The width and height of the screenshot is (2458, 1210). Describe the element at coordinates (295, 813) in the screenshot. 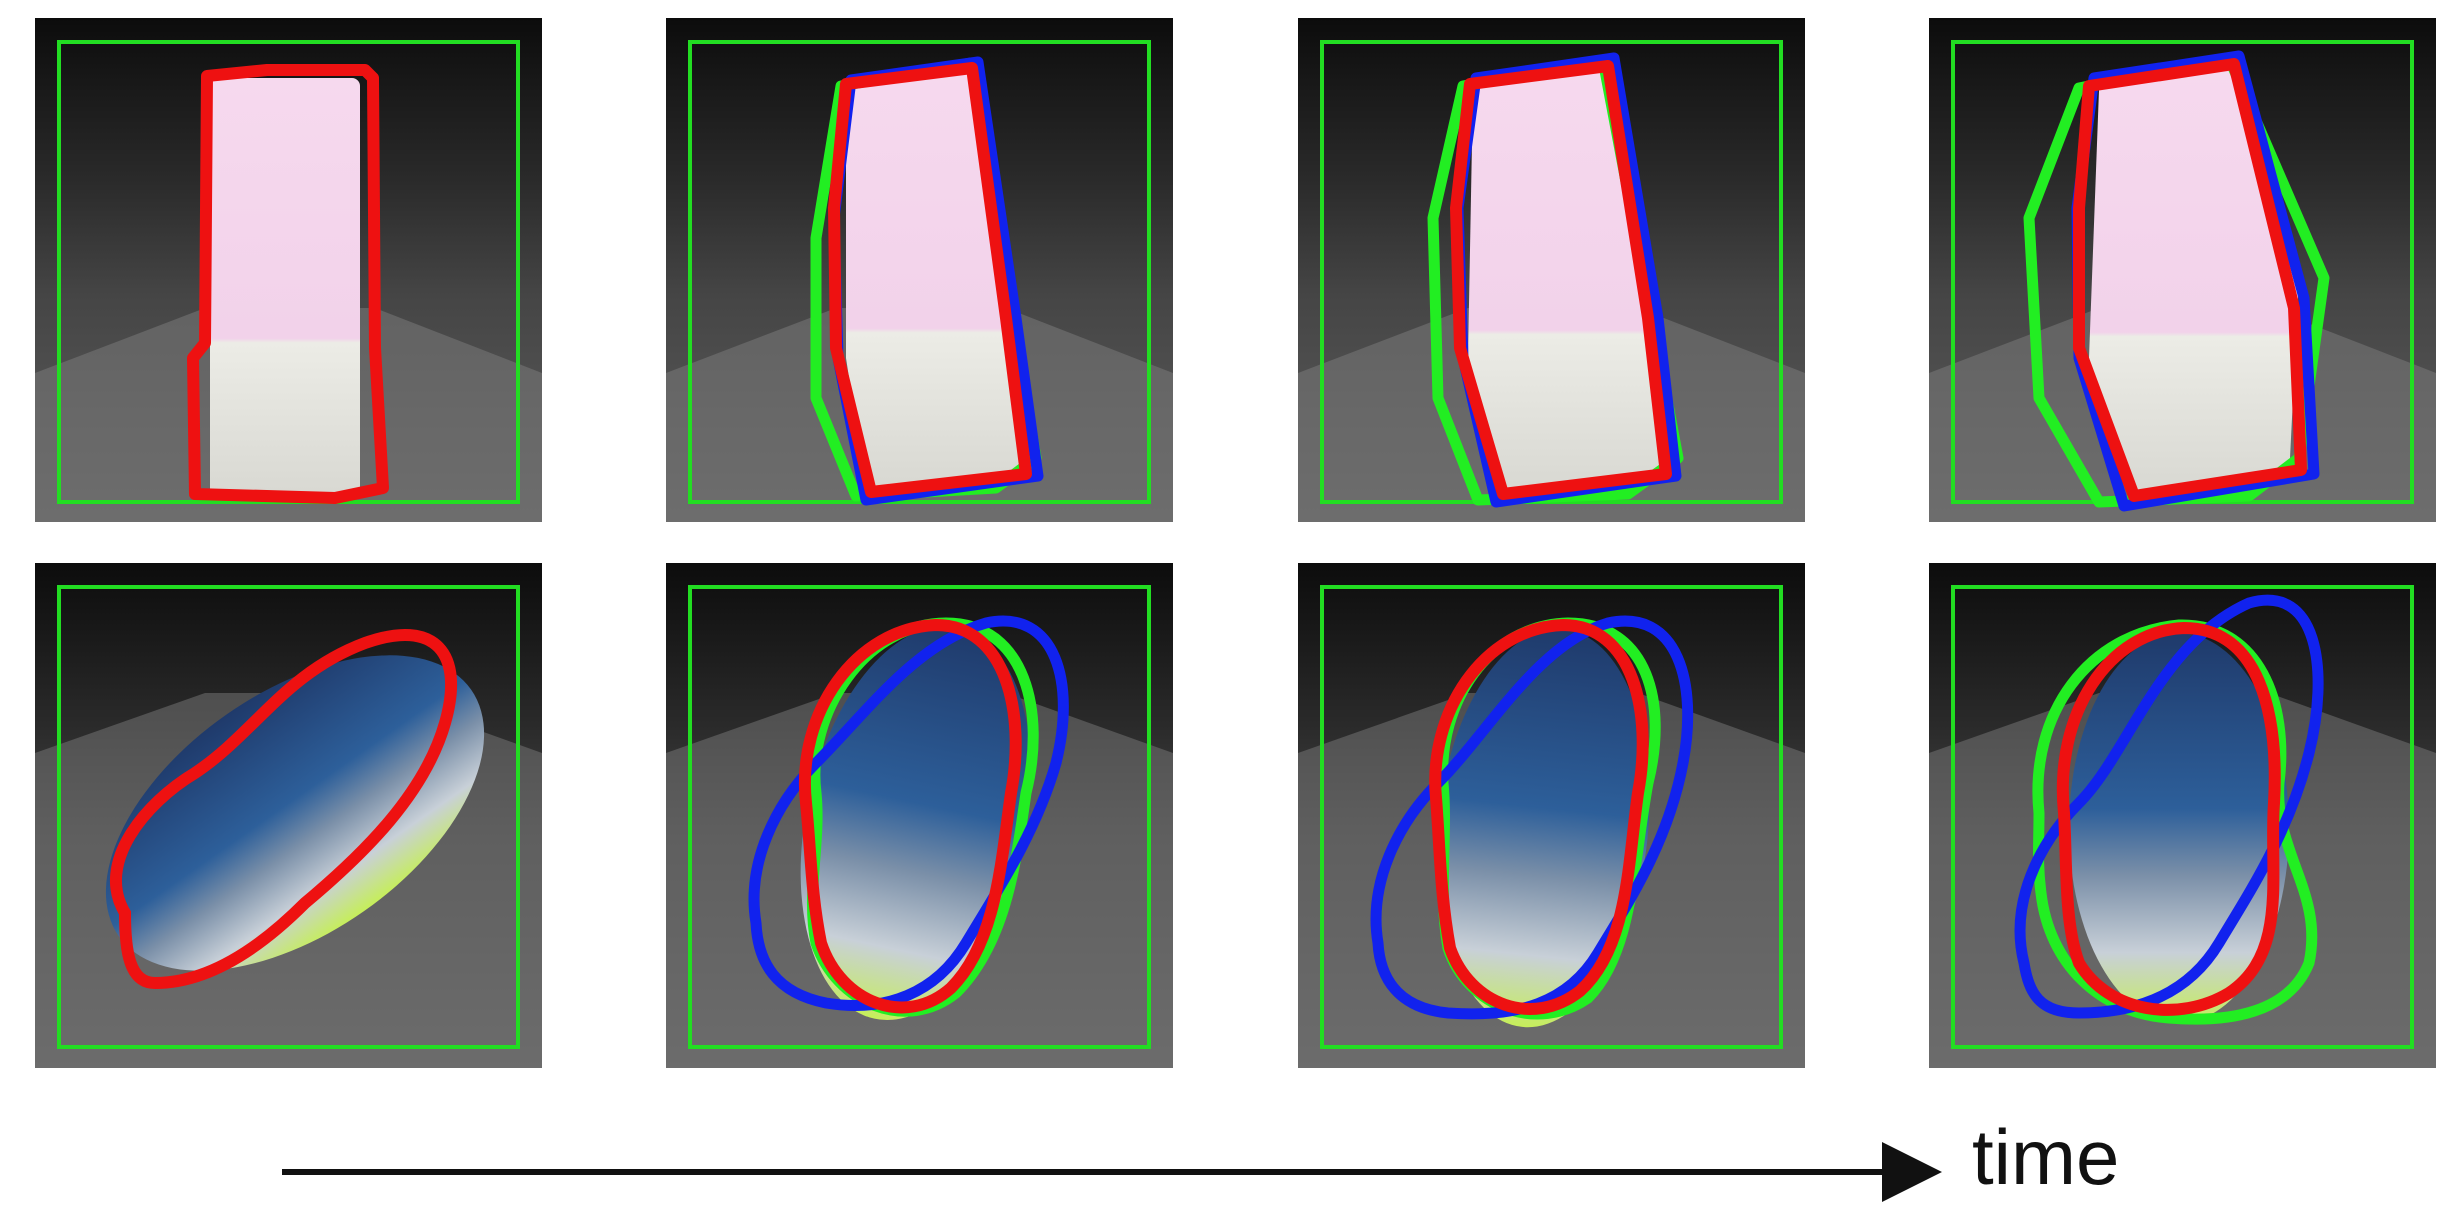

I see `sneaker-object` at that location.